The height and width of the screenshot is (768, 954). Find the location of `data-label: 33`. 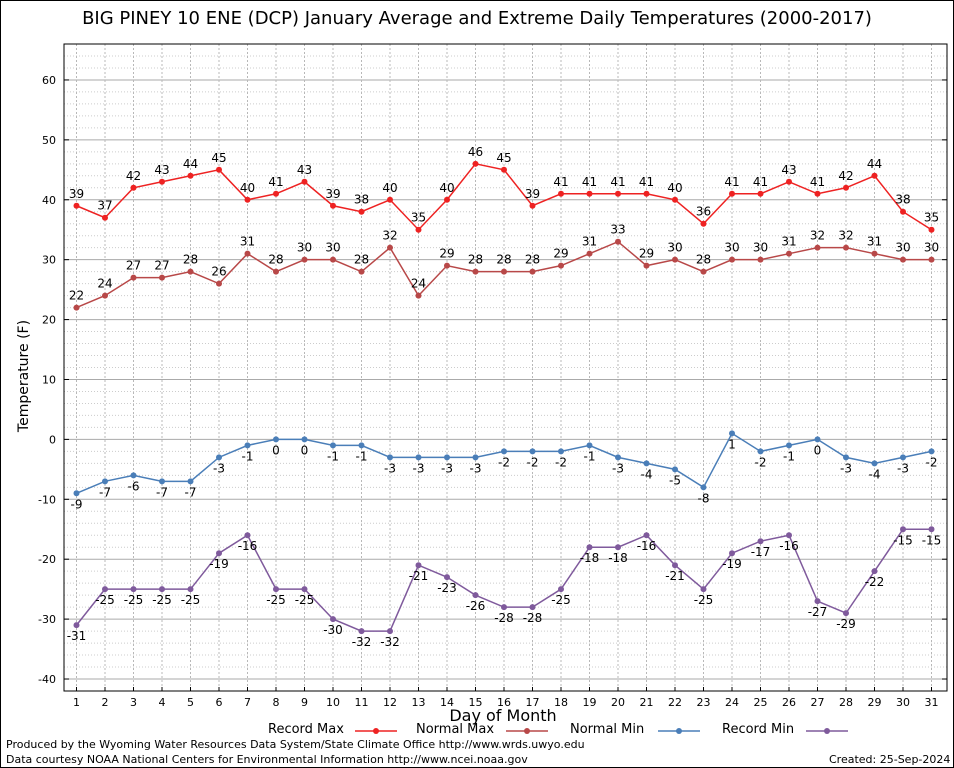

data-label: 33 is located at coordinates (617, 230).